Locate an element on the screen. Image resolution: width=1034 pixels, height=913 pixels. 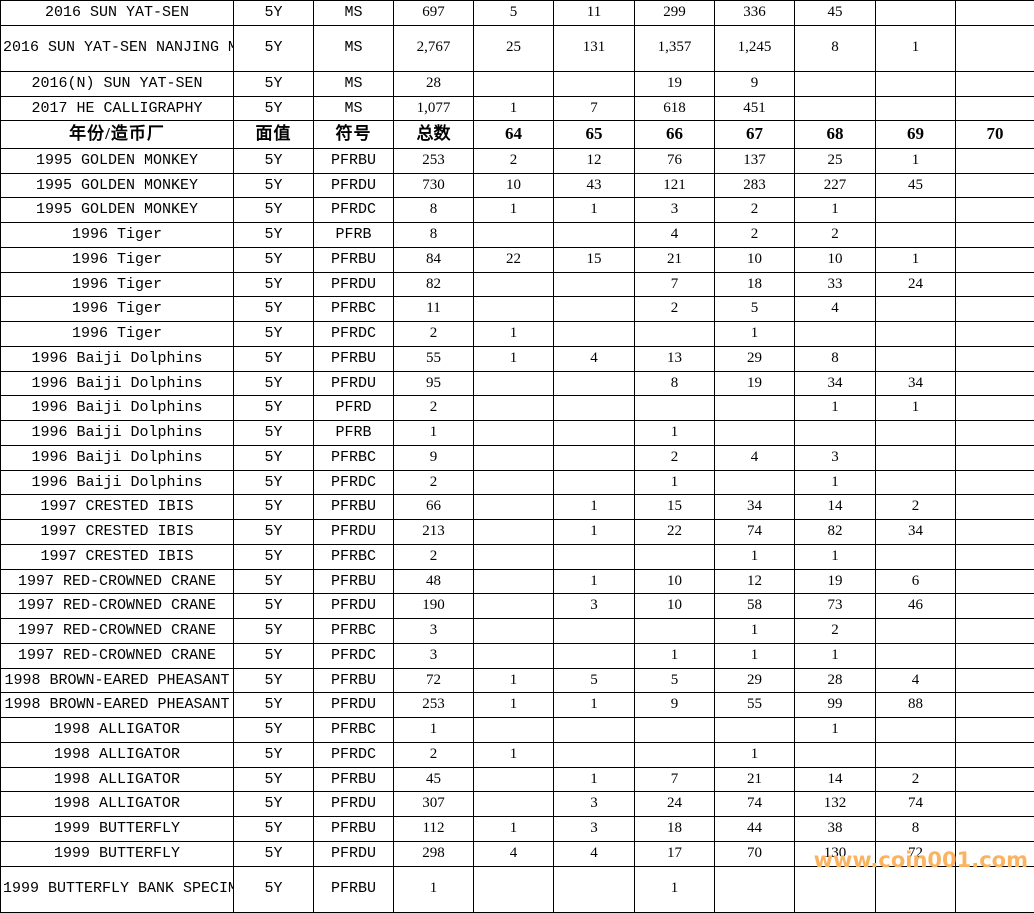
cell-desc: 2017 HE CALLIGRAPHY is located at coordinates (117, 108).